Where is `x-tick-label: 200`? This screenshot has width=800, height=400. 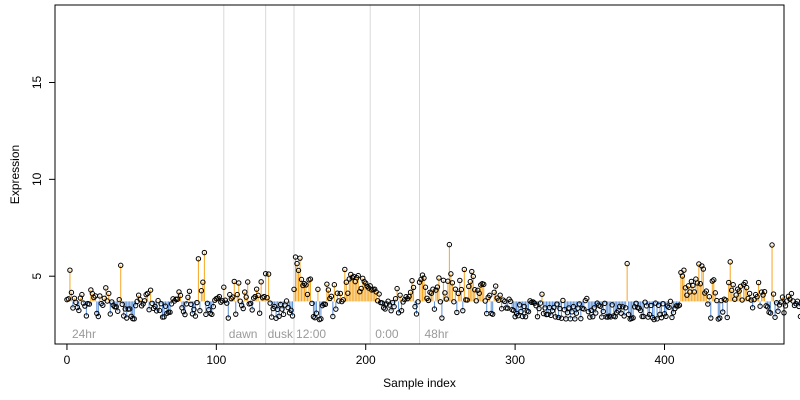 x-tick-label: 200 is located at coordinates (366, 360).